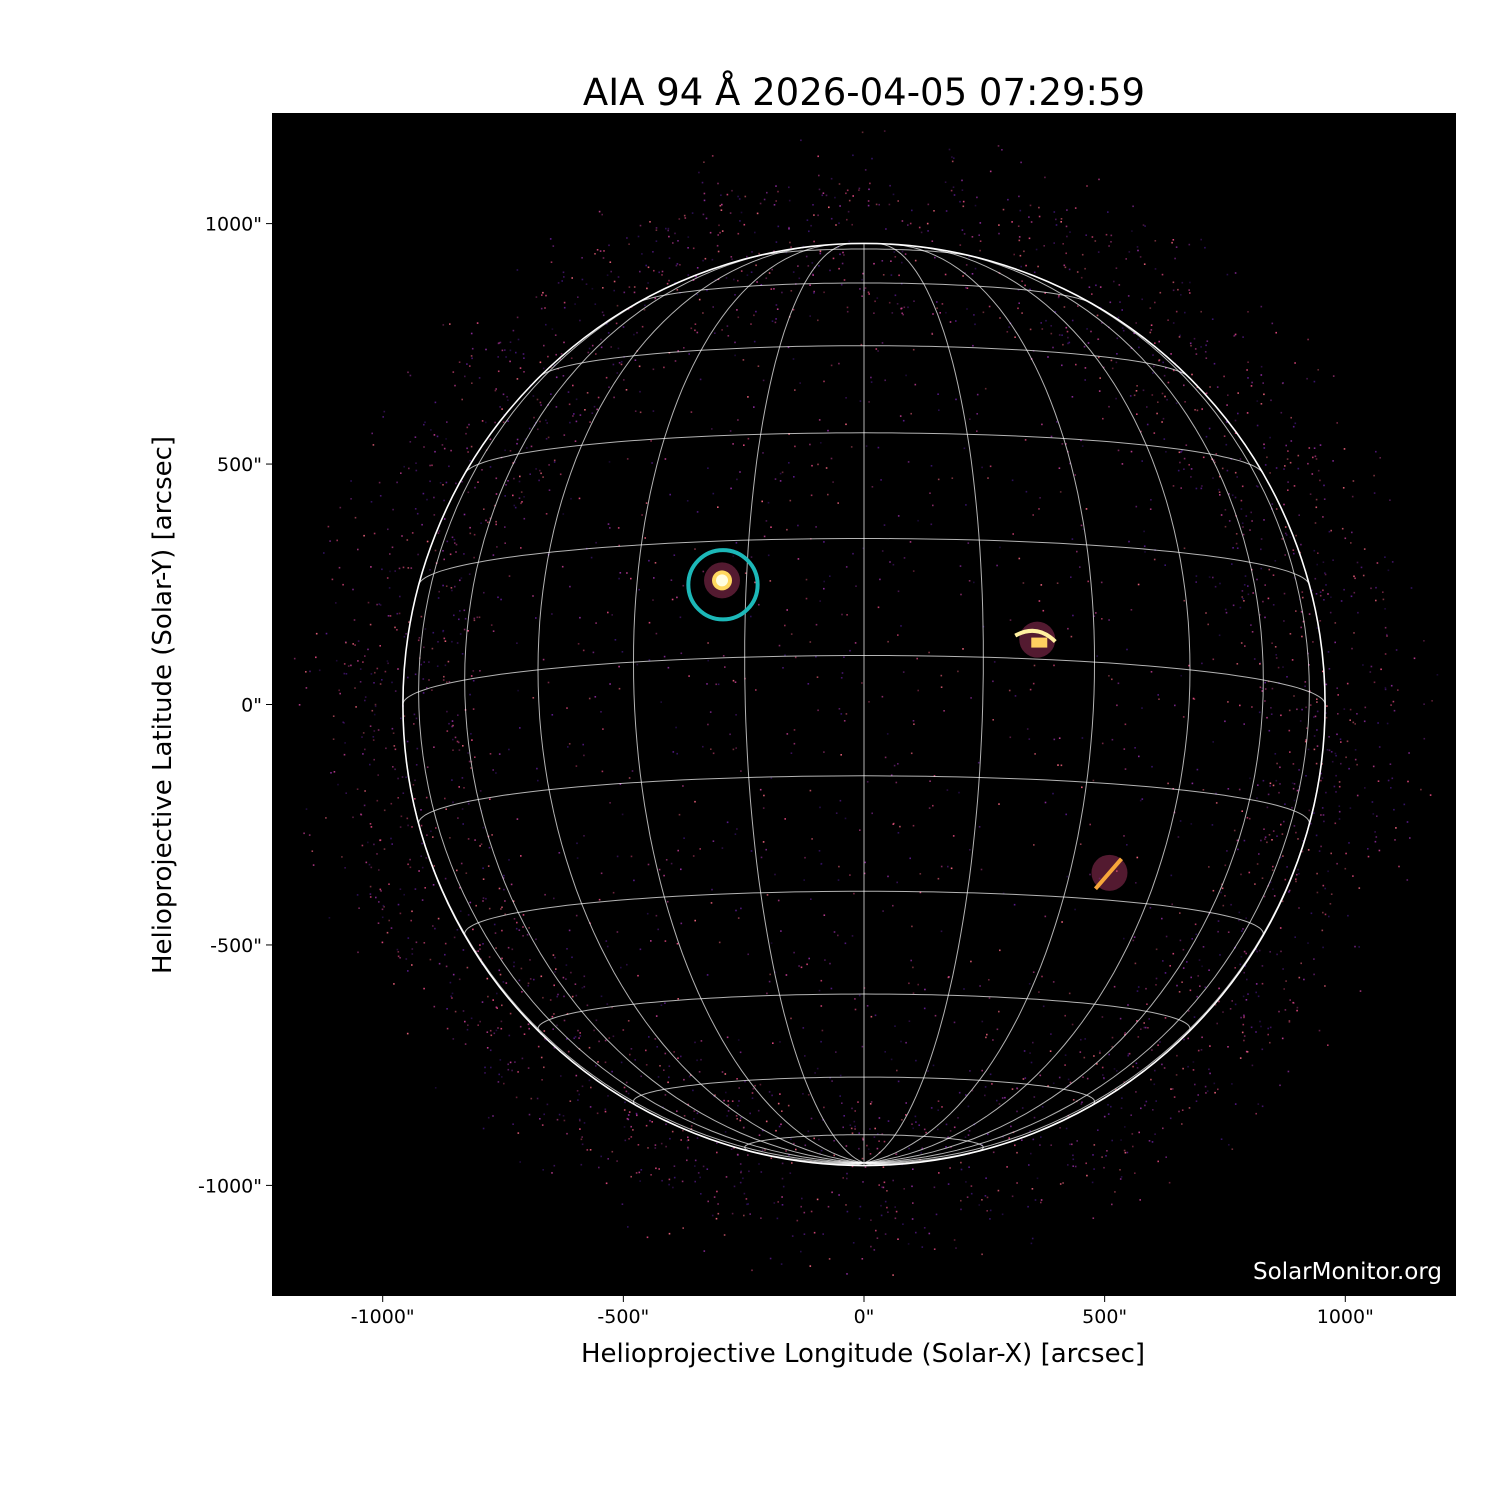 The width and height of the screenshot is (1500, 1500). What do you see at coordinates (864, 92) in the screenshot?
I see `chart-title: AIA 94 Å 2026-04-05 07:29:59` at bounding box center [864, 92].